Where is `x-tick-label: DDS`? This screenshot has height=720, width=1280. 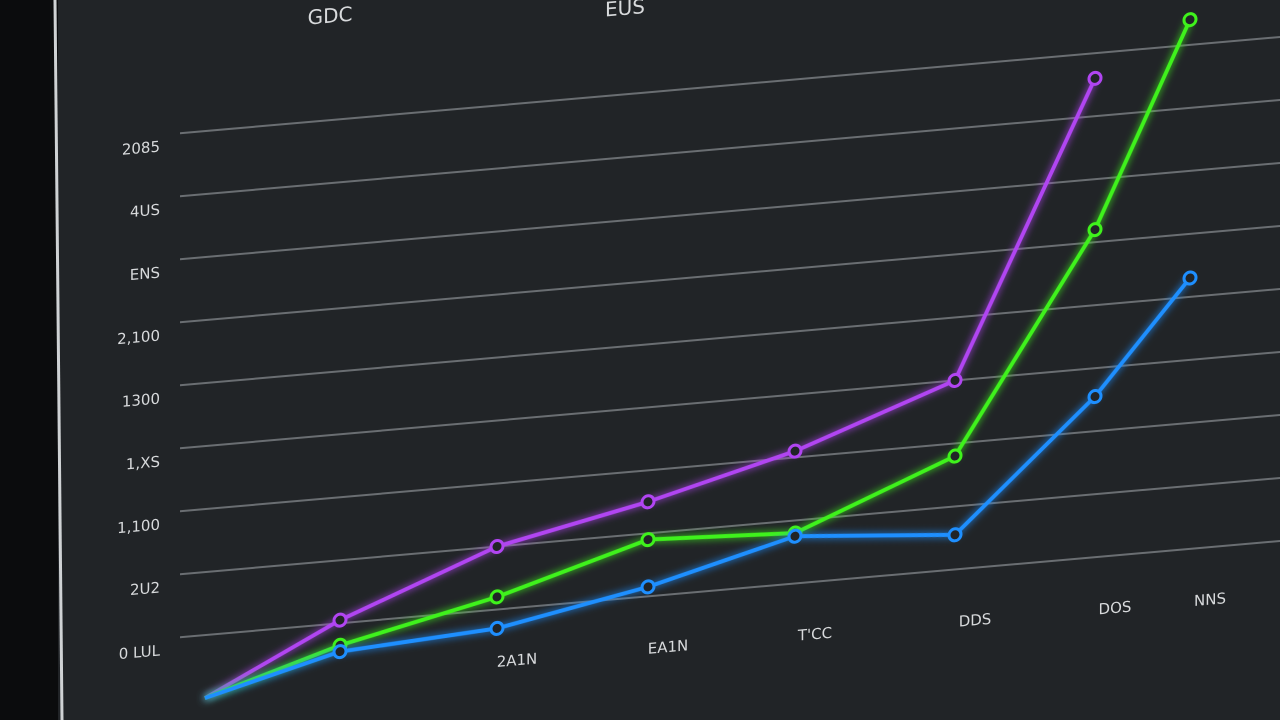
x-tick-label: DDS is located at coordinates (975, 620).